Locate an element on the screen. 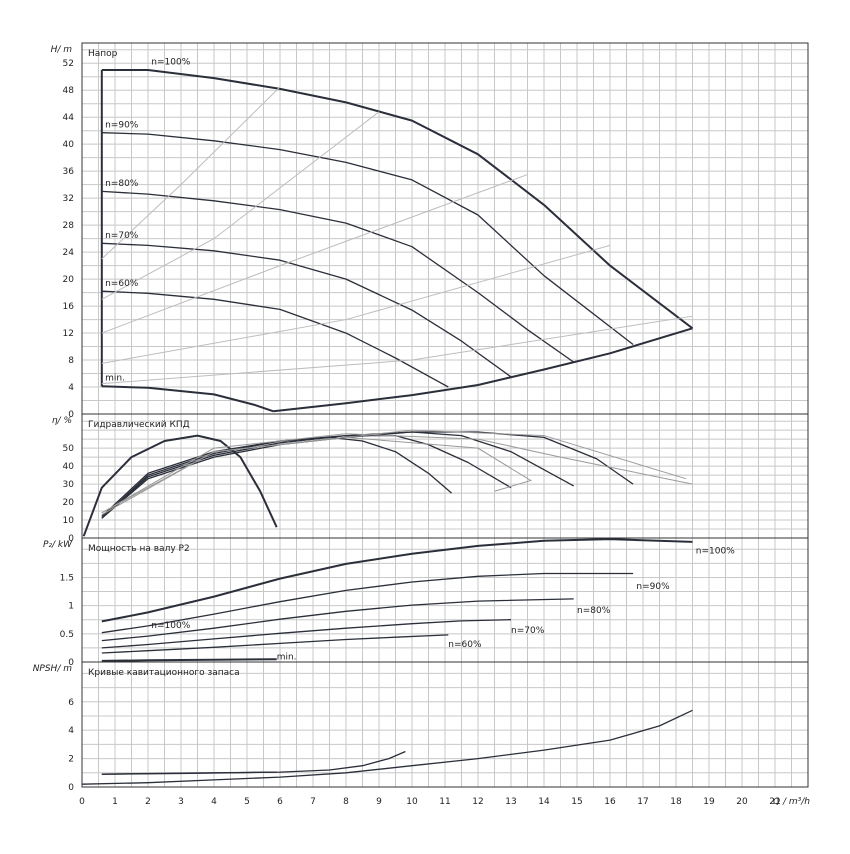 The height and width of the screenshot is (854, 850). y-tick-label: 6 is located at coordinates (71, 703).